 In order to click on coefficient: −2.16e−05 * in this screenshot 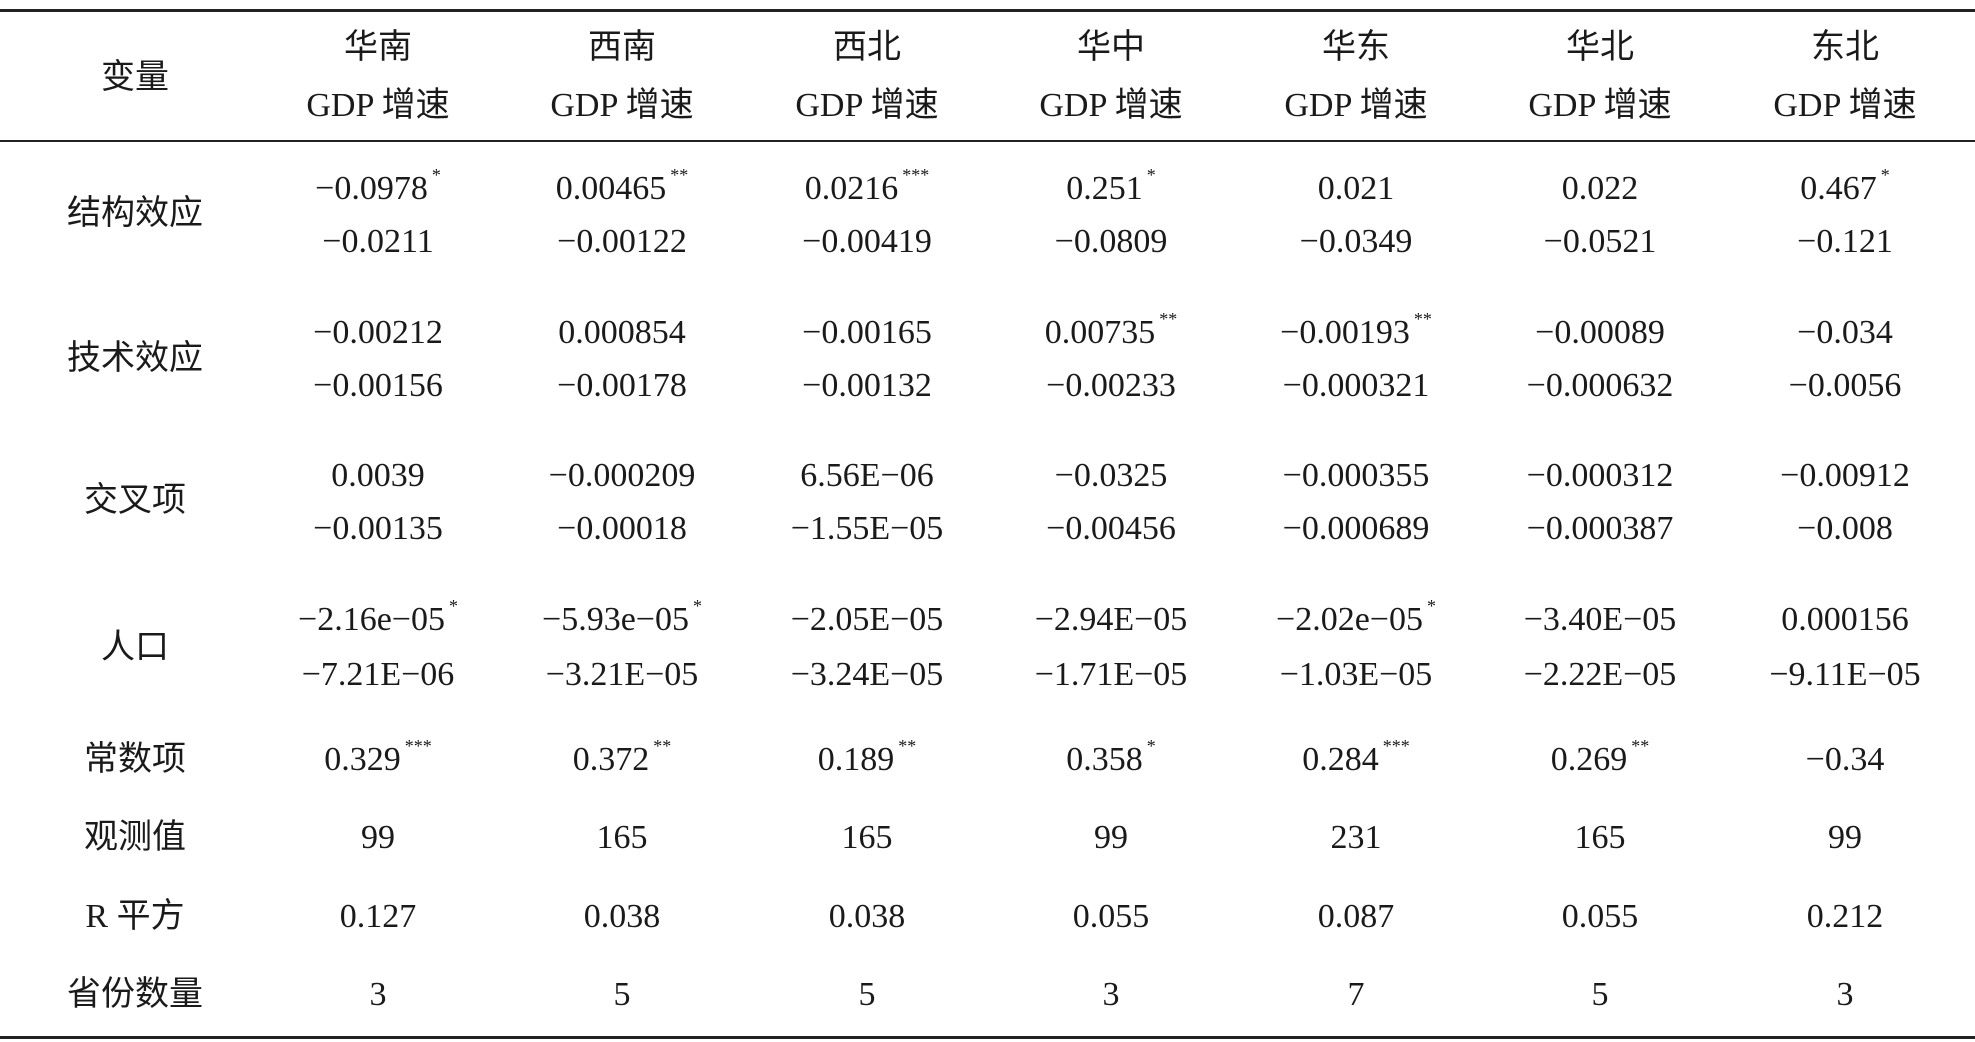, I will do `click(378, 617)`.